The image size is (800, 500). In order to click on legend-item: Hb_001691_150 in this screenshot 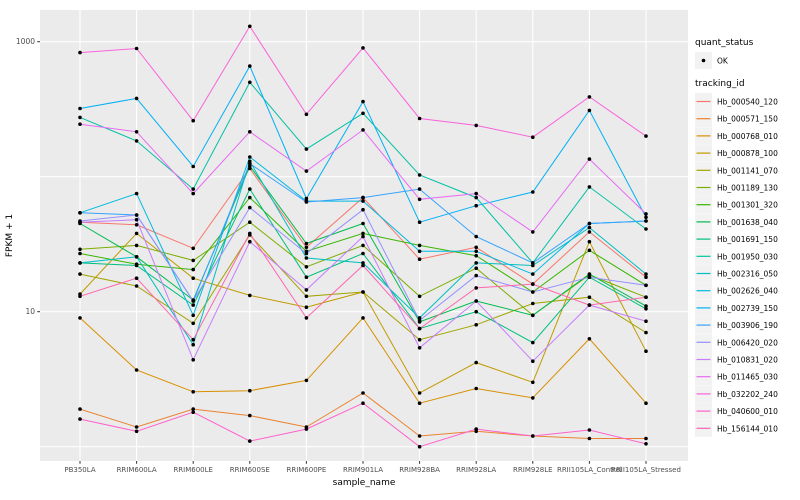, I will do `click(736, 239)`.